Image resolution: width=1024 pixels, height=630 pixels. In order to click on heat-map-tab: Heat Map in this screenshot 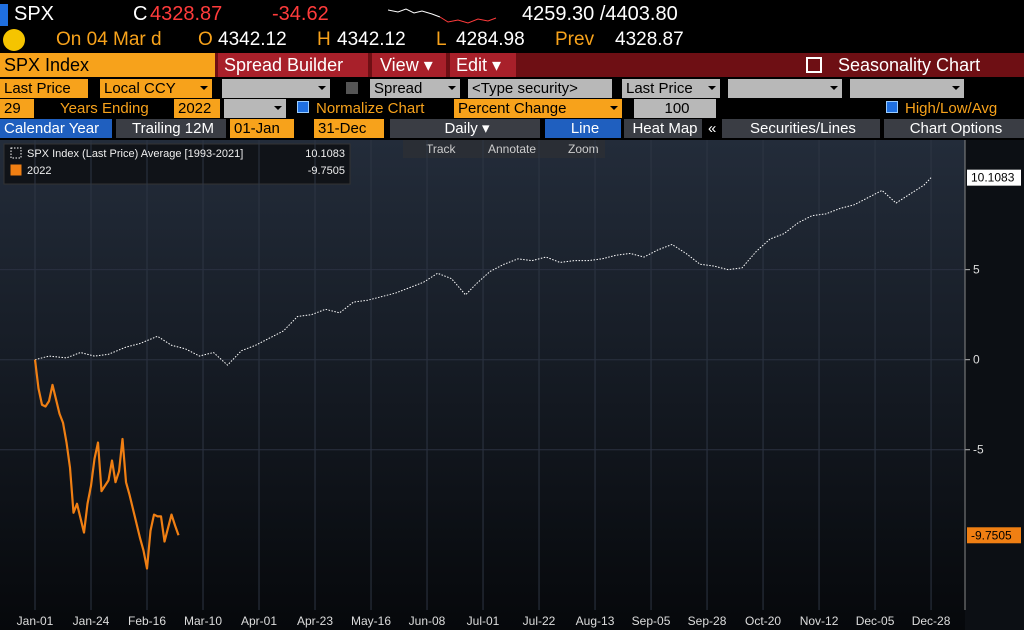, I will do `click(663, 128)`.